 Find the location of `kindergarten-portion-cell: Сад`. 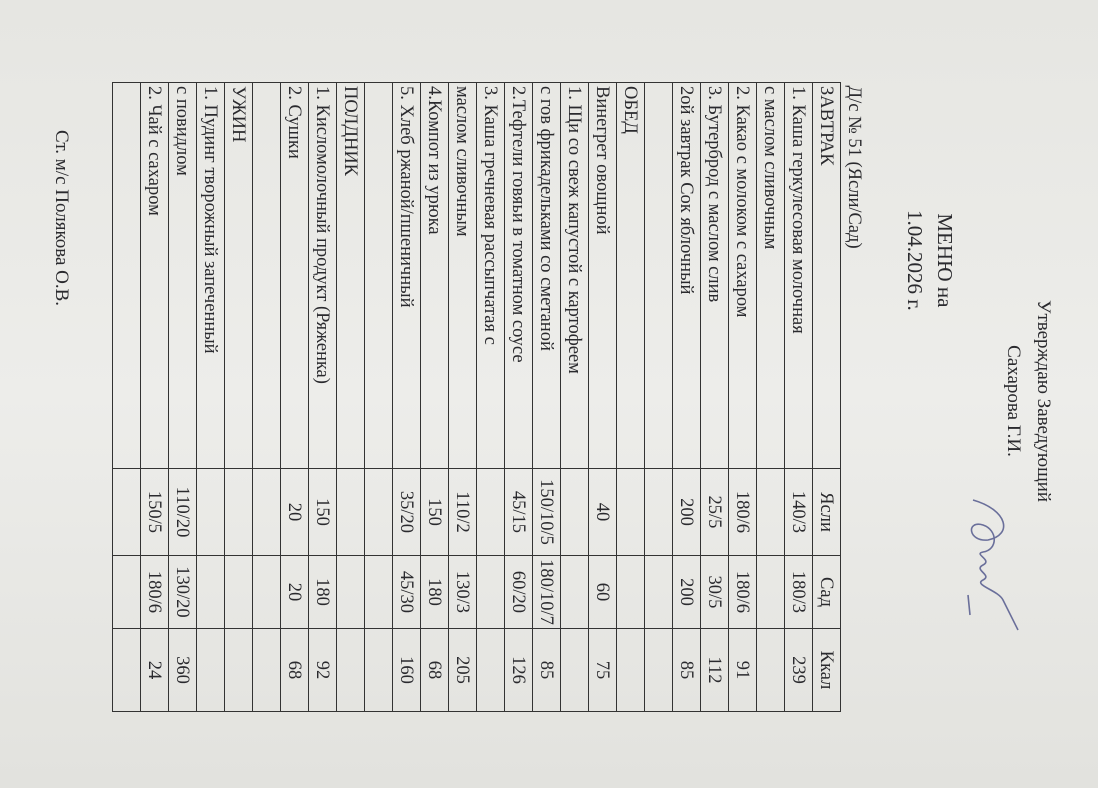

kindergarten-portion-cell: Сад is located at coordinates (826, 592).